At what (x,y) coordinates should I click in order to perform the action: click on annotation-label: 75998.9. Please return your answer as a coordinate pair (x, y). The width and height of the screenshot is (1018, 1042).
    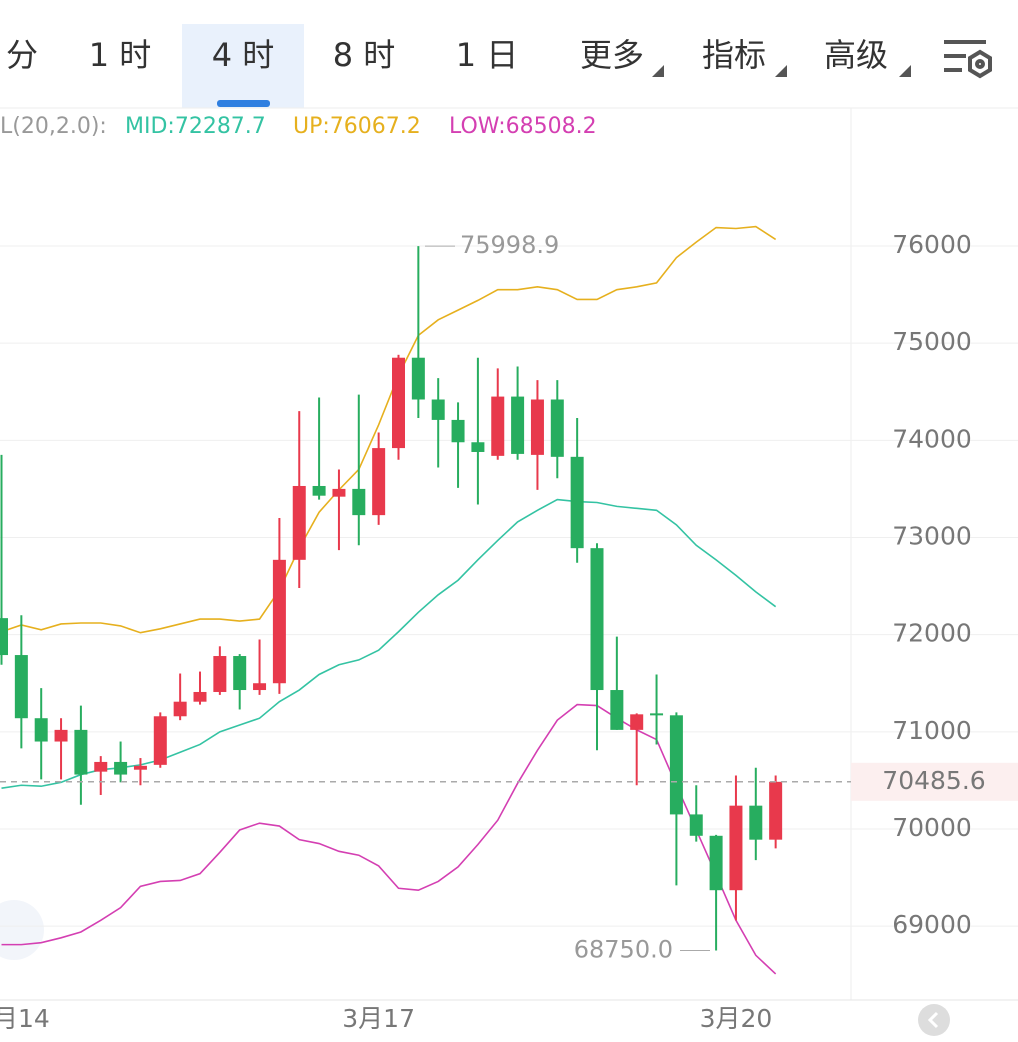
    Looking at the image, I should click on (509, 245).